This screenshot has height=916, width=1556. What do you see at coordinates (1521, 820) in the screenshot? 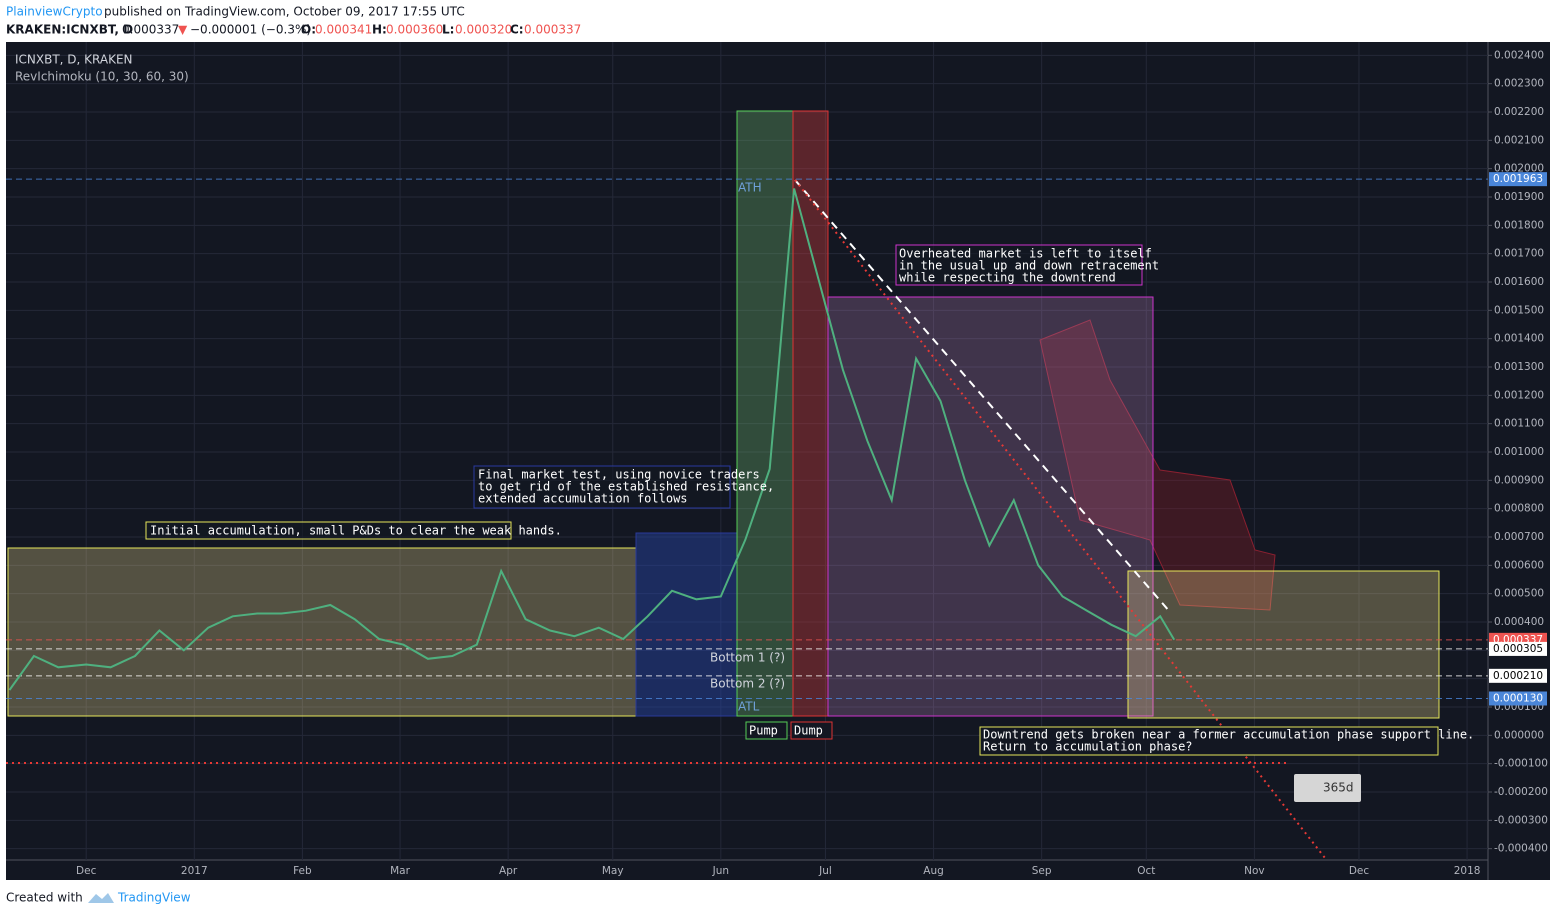
I see `y-tick-label: -0.000300` at bounding box center [1521, 820].